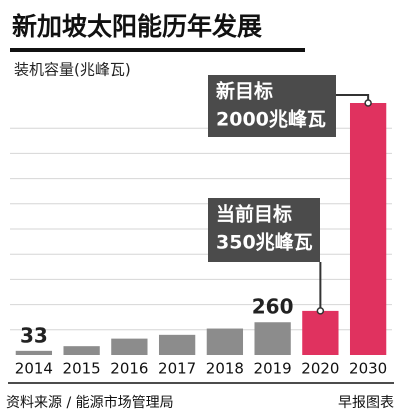  What do you see at coordinates (264, 242) in the screenshot?
I see `annotation-text: 350兆峰瓦` at bounding box center [264, 242].